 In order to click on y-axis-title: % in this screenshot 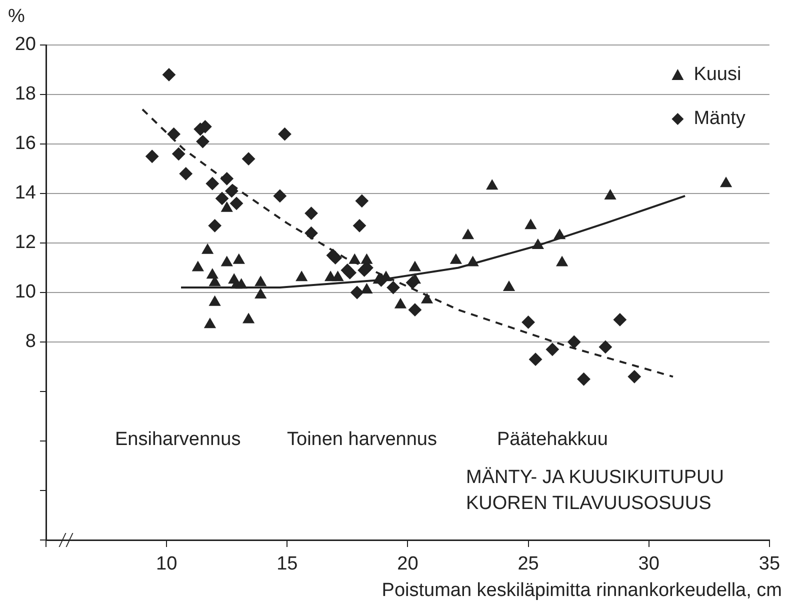, I will do `click(16, 17)`.